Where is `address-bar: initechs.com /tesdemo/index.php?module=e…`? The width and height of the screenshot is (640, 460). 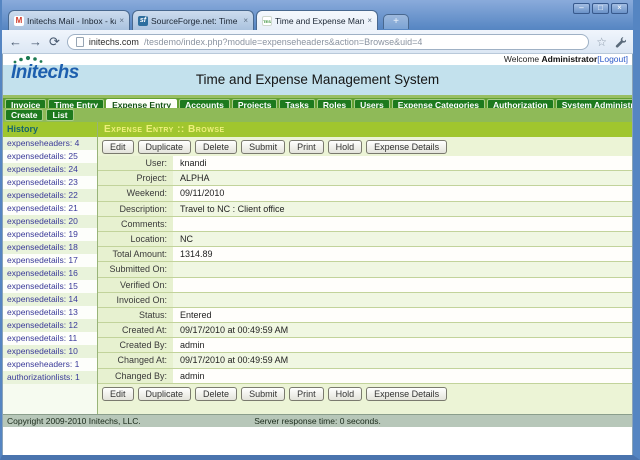 address-bar: initechs.com /tesdemo/index.php?module=e… is located at coordinates (328, 41).